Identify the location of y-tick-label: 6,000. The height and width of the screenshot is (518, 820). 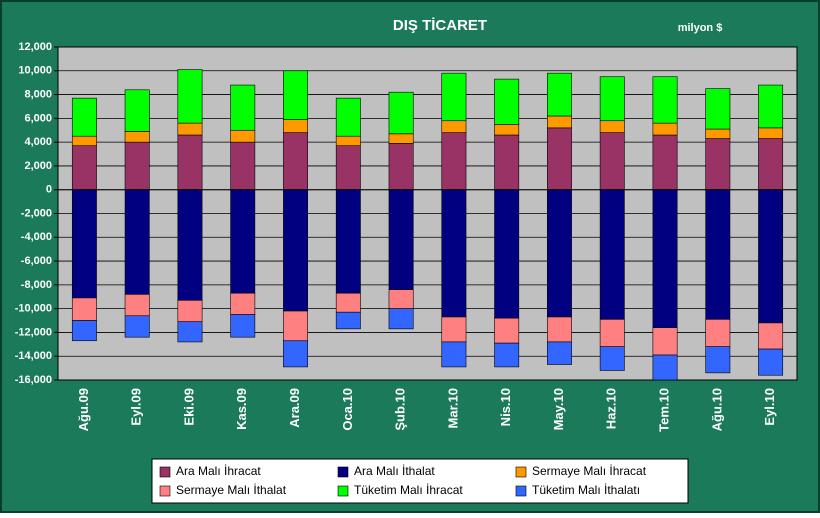
(38, 118).